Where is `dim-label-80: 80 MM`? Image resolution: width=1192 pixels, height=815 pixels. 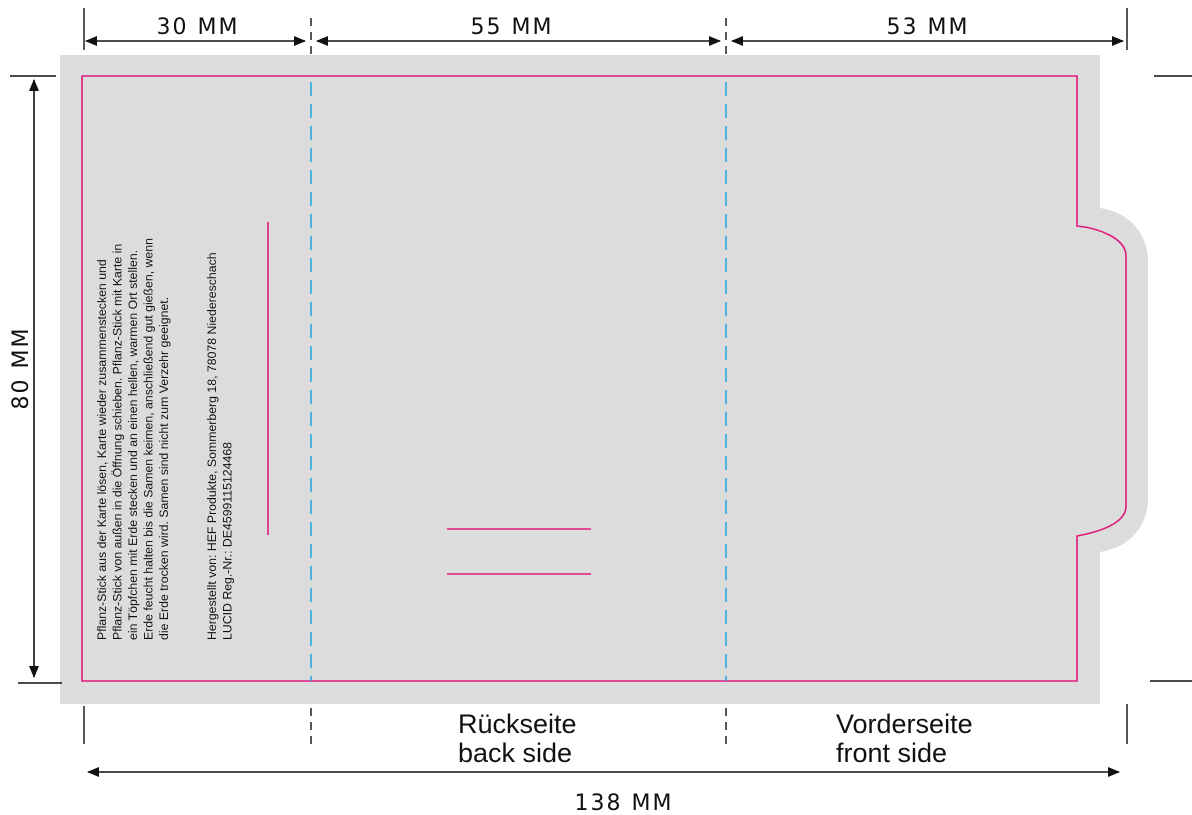 dim-label-80: 80 MM is located at coordinates (21, 368).